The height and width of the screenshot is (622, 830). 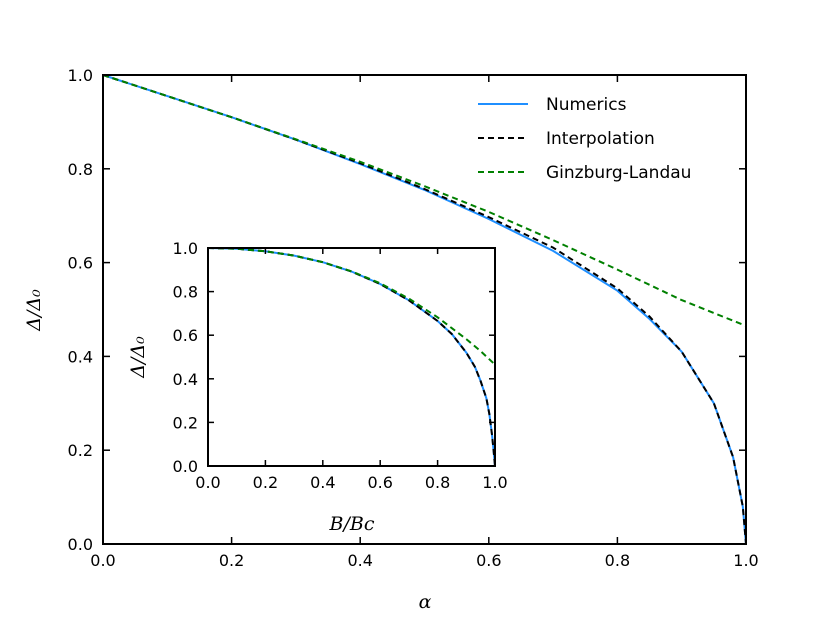 I want to click on legend: Numerics Interpolation Ginzburg-Landau, so click(x=584, y=139).